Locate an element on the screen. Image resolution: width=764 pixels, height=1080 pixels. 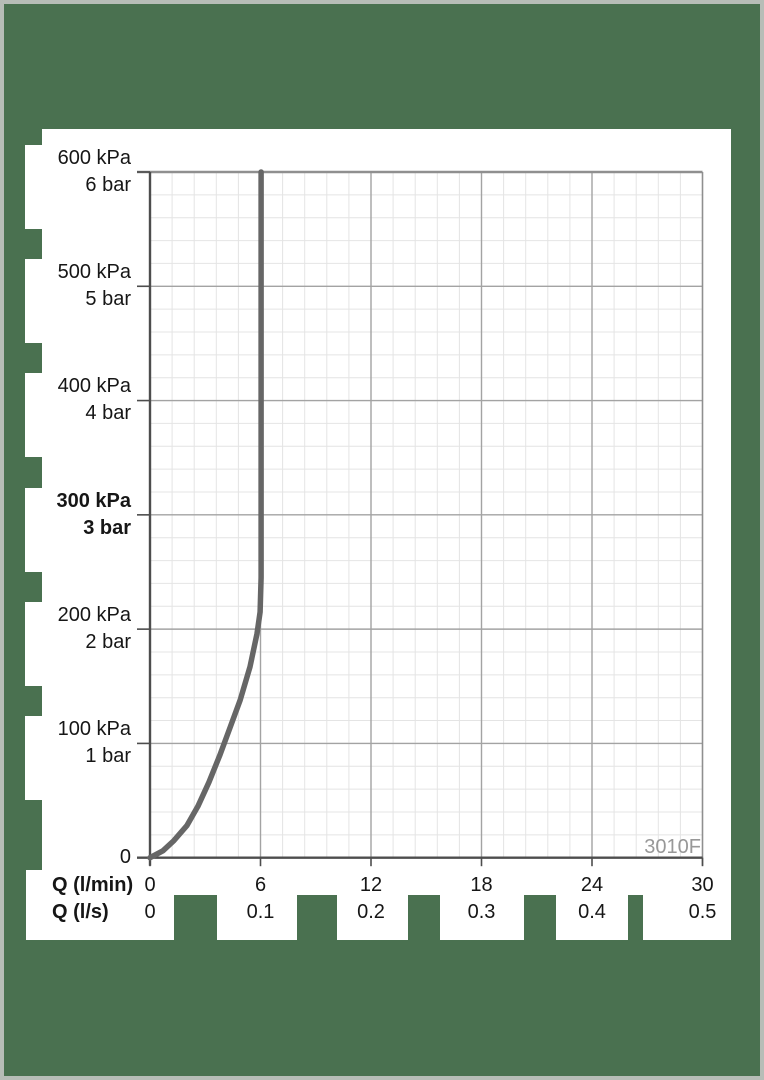
y-axis-label-bar: 4 bar is located at coordinates (108, 413).